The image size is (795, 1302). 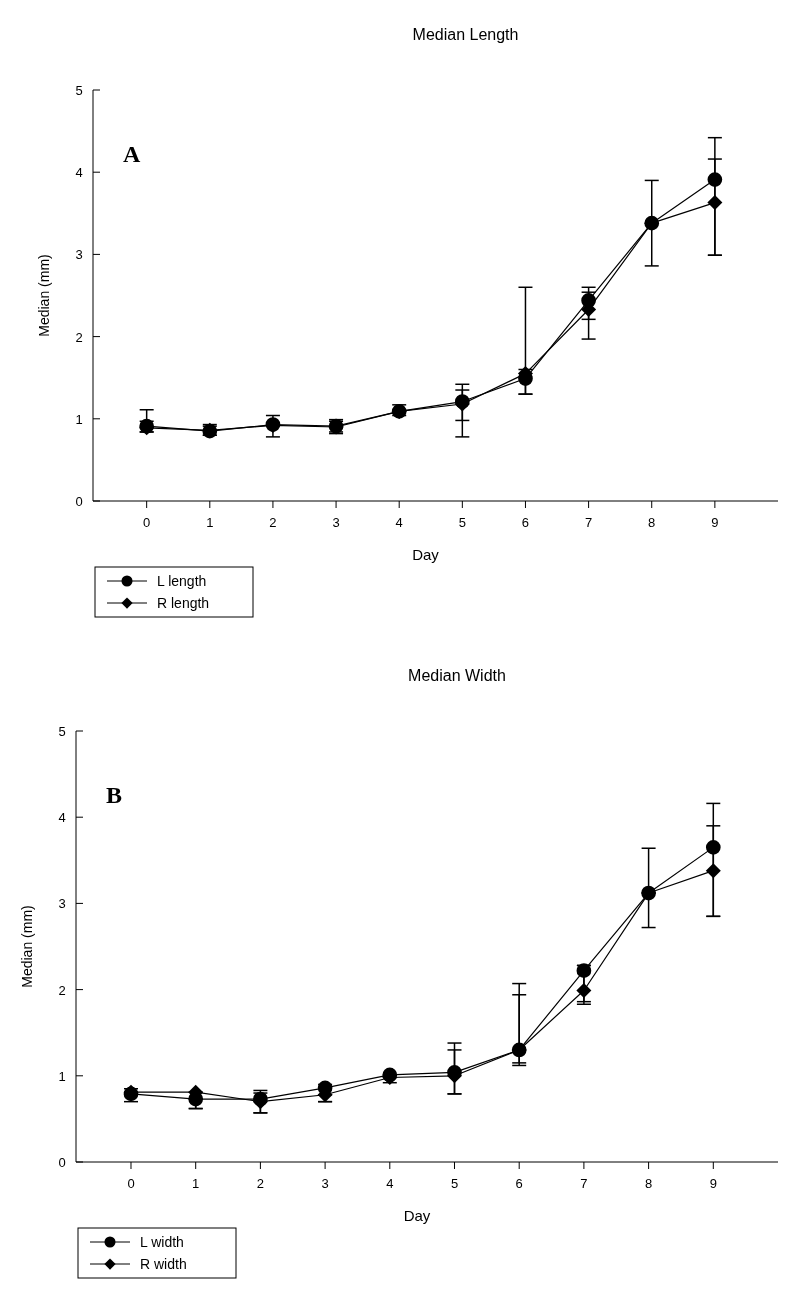 What do you see at coordinates (465, 34) in the screenshot?
I see `chart-title: Median Length` at bounding box center [465, 34].